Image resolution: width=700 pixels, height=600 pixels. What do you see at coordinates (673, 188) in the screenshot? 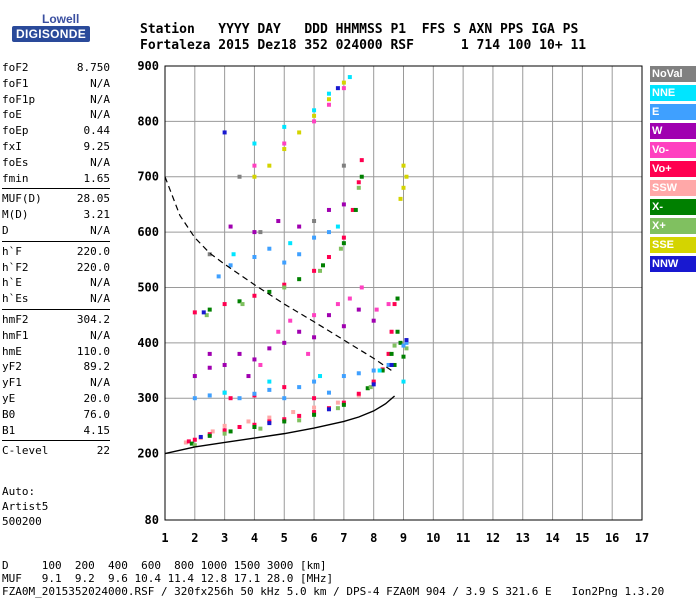
I see `legend-entry: SSW` at bounding box center [673, 188].